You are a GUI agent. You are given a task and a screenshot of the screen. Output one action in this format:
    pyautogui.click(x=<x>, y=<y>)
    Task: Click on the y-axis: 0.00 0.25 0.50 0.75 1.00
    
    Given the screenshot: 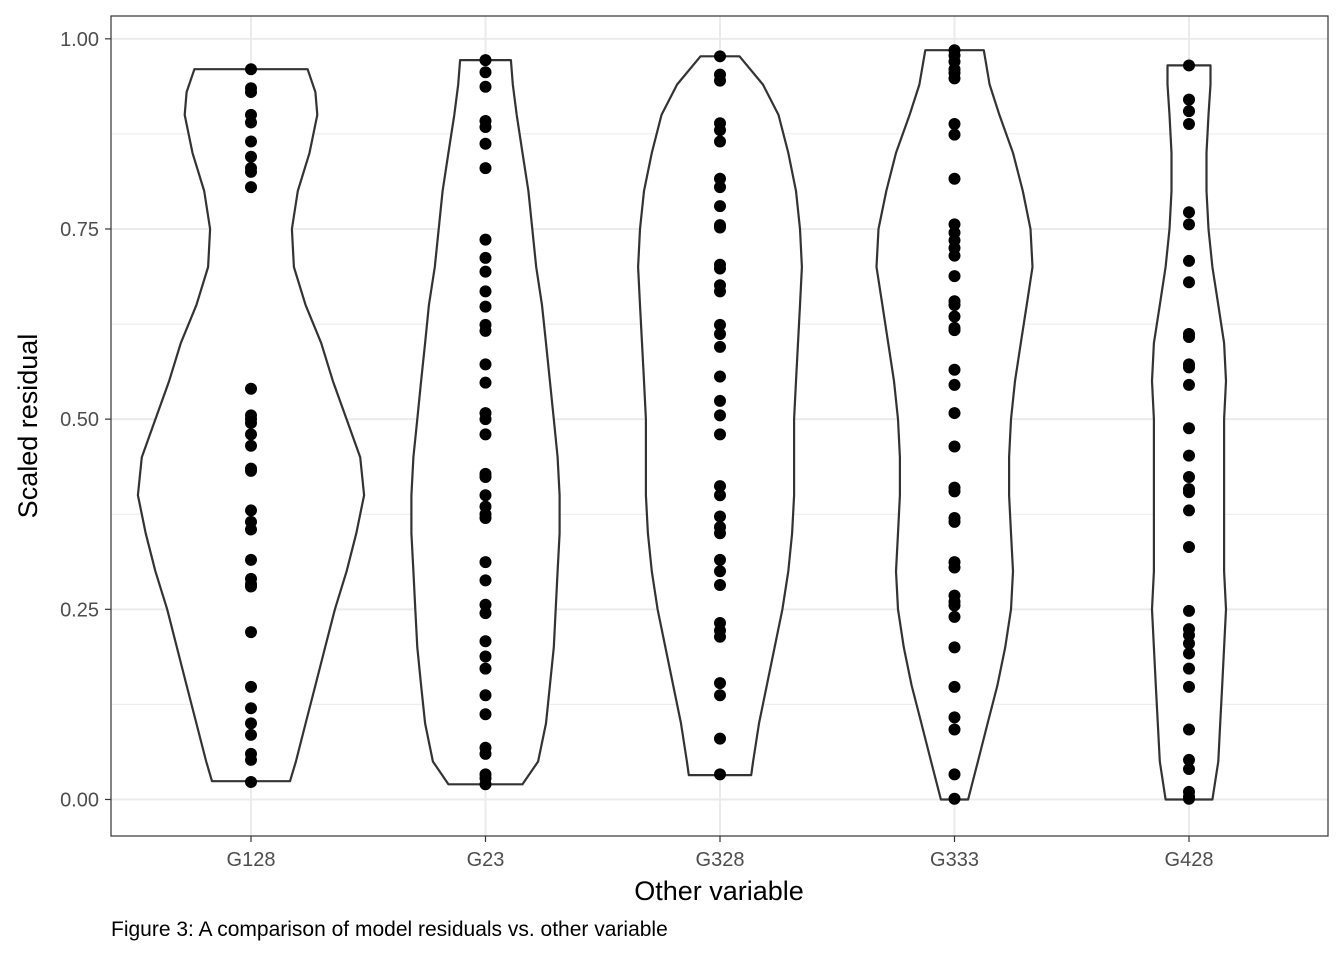 What is the action you would take?
    pyautogui.click(x=85, y=420)
    